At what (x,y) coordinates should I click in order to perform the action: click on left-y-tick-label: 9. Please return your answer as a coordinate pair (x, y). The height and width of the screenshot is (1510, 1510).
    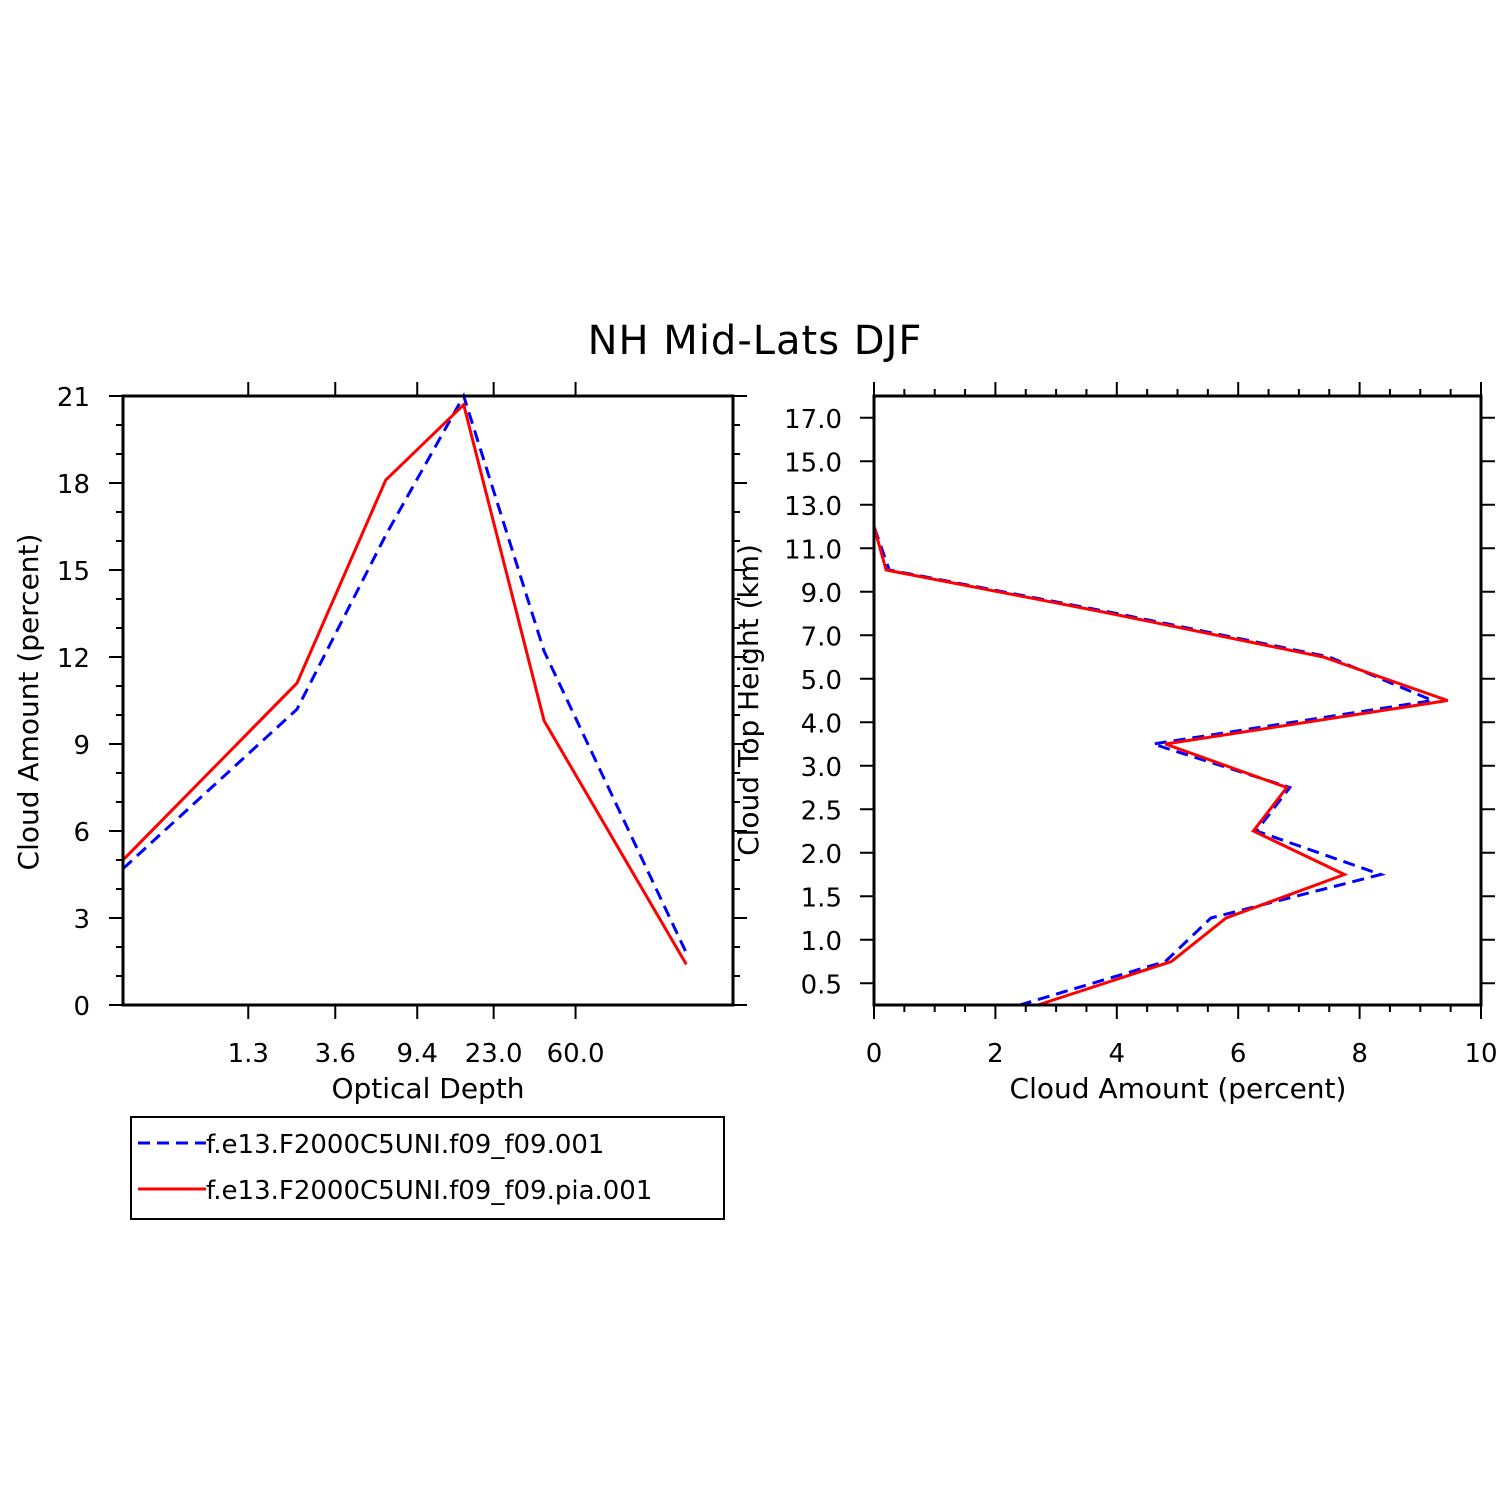
    Looking at the image, I should click on (81, 746).